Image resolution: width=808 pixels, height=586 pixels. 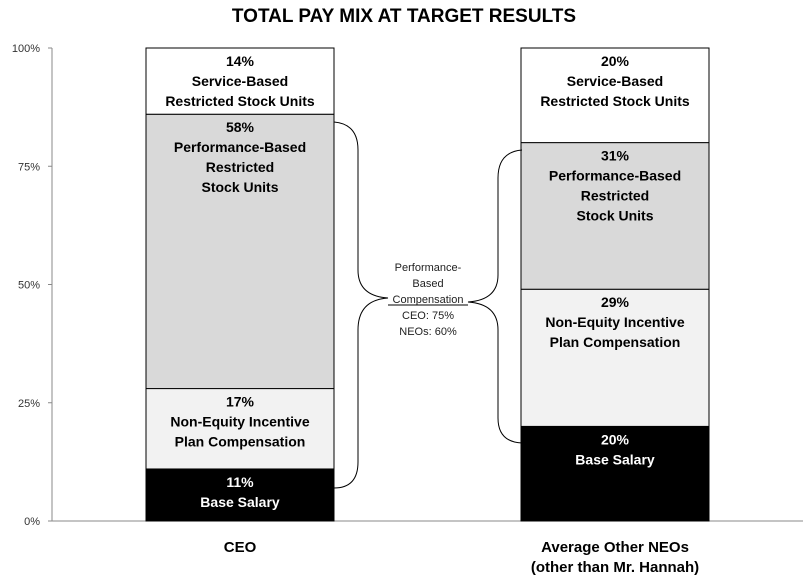 What do you see at coordinates (427, 284) in the screenshot?
I see `annotation-line: Based` at bounding box center [427, 284].